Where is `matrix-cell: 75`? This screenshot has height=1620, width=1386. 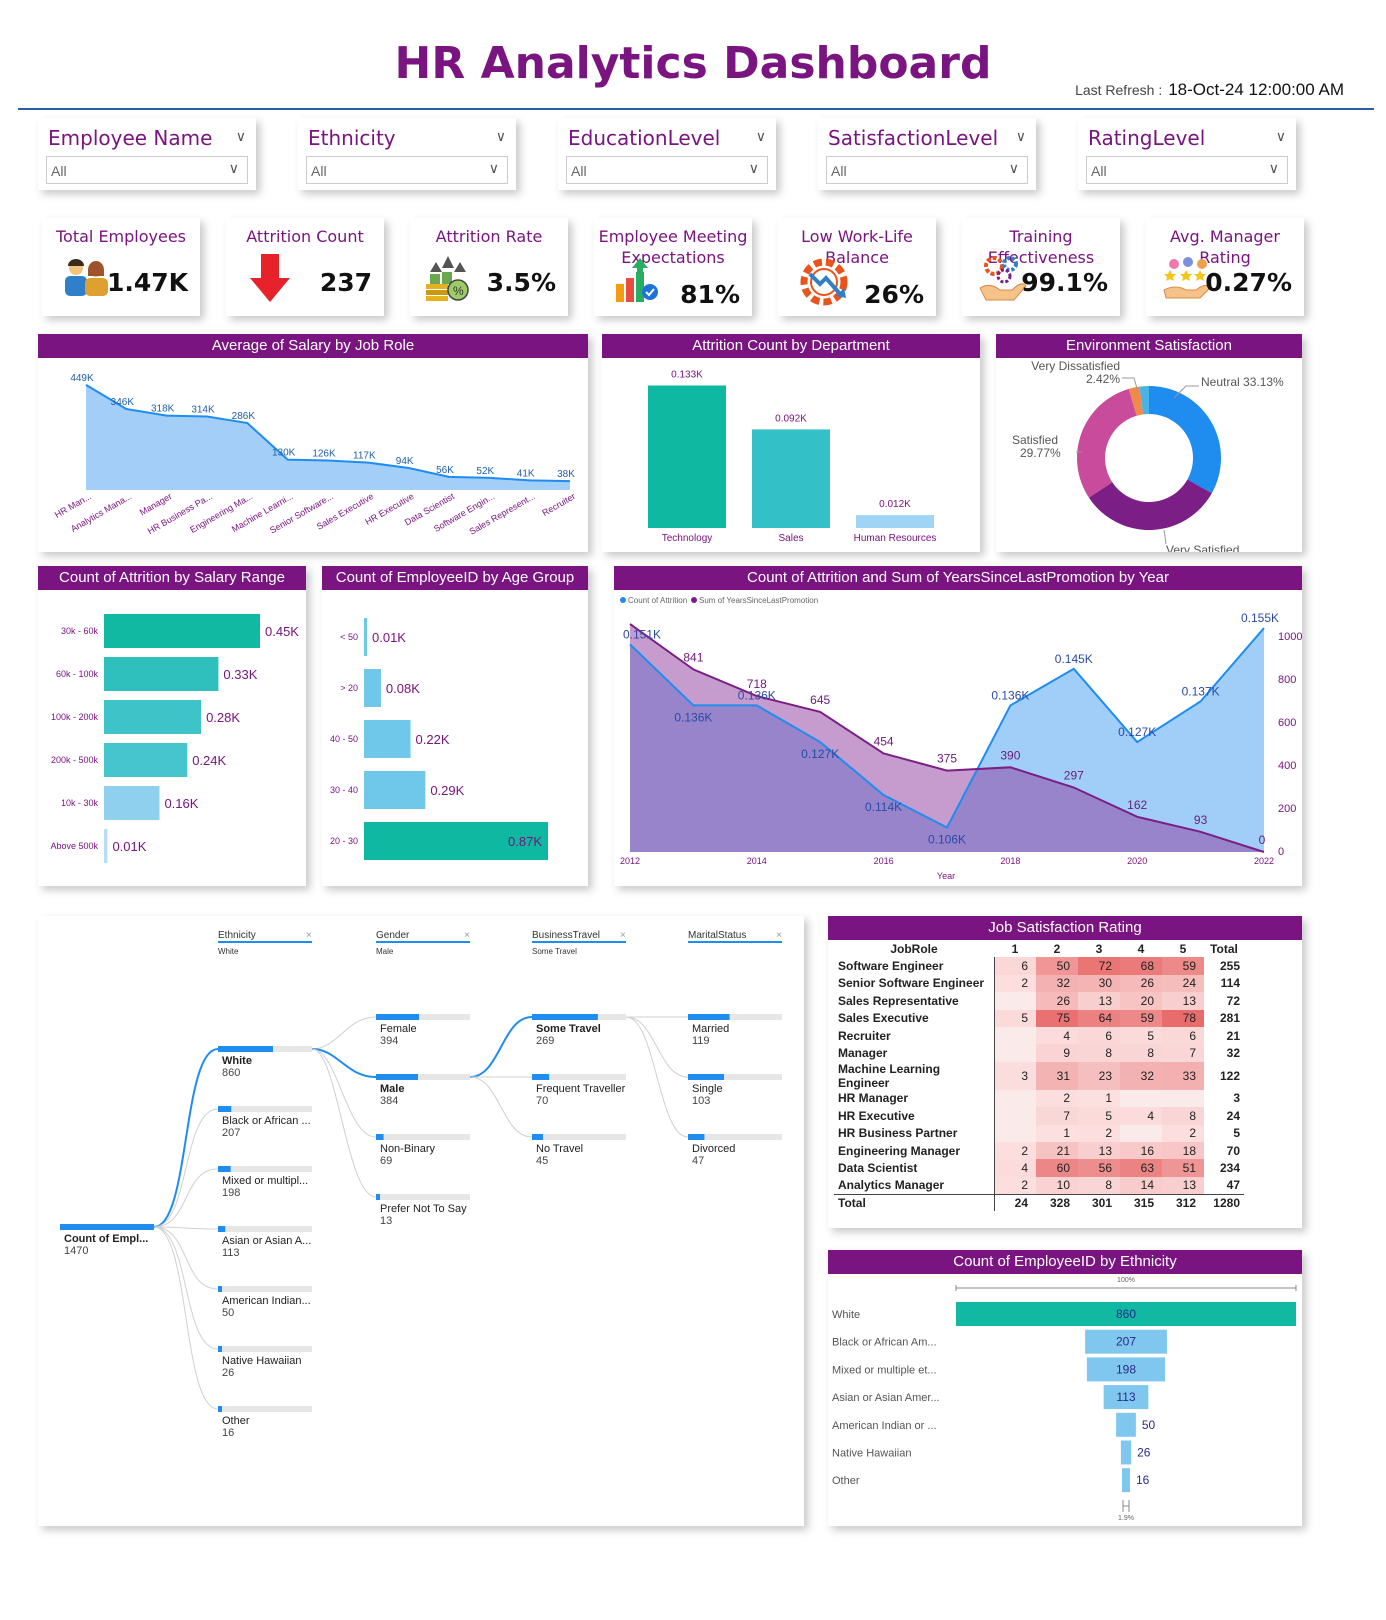 matrix-cell: 75 is located at coordinates (1057, 1018).